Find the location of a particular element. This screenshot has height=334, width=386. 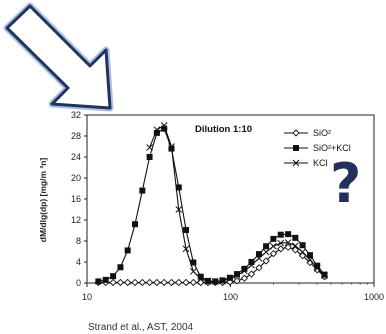

y-tick-label-1: 4 is located at coordinates (78, 262).